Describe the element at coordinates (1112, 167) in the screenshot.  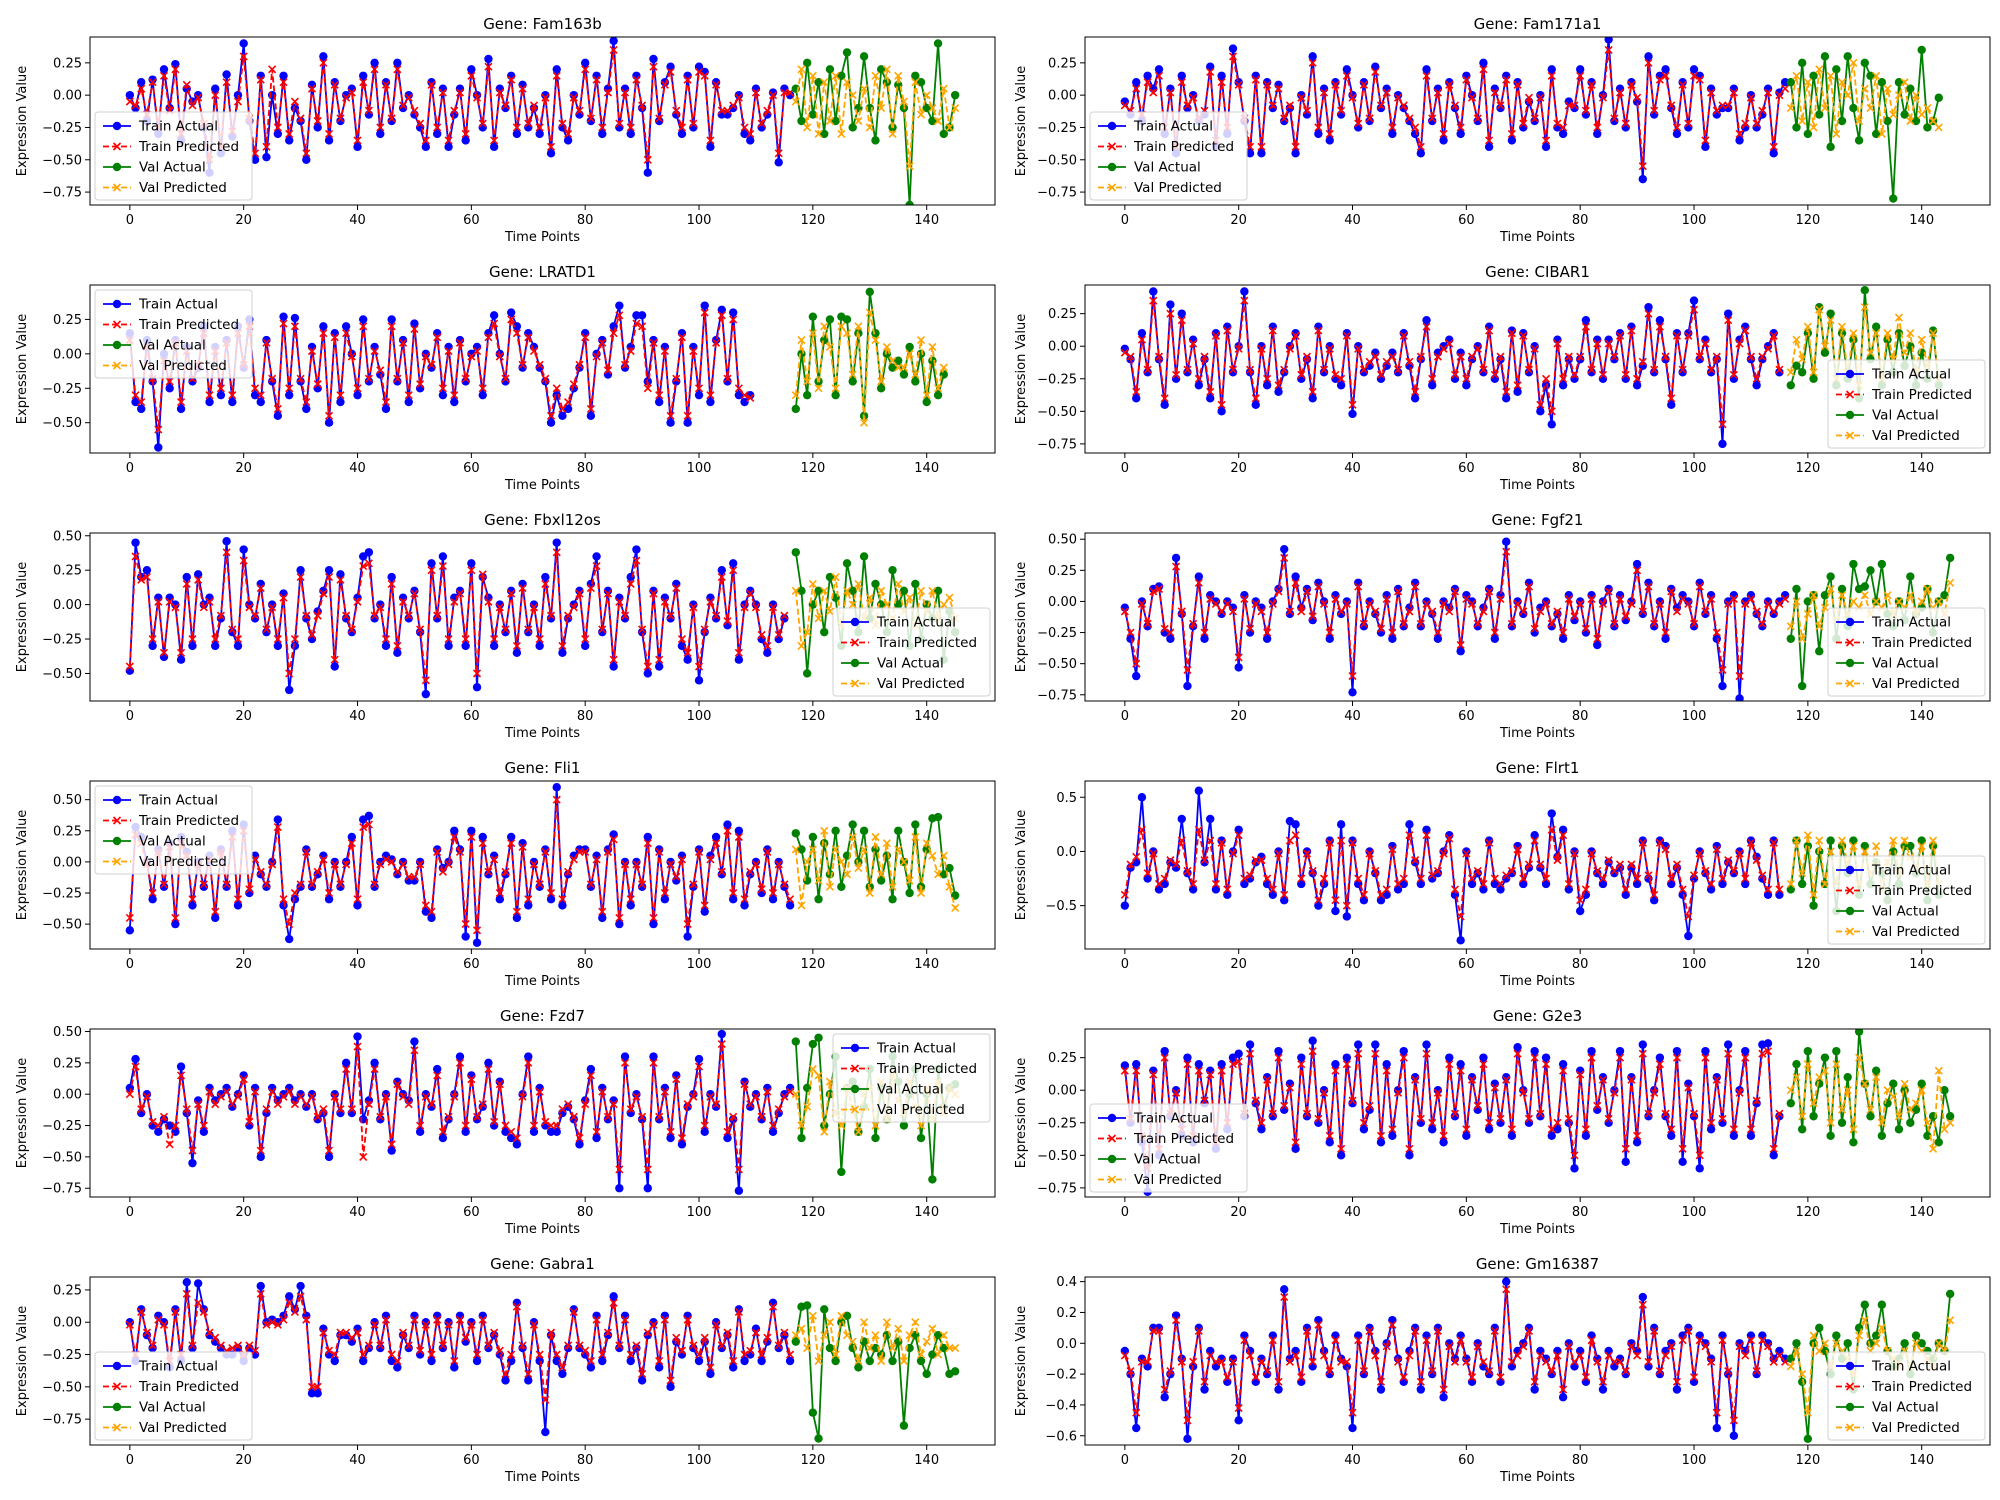
I see `legend-marker-val-actual` at that location.